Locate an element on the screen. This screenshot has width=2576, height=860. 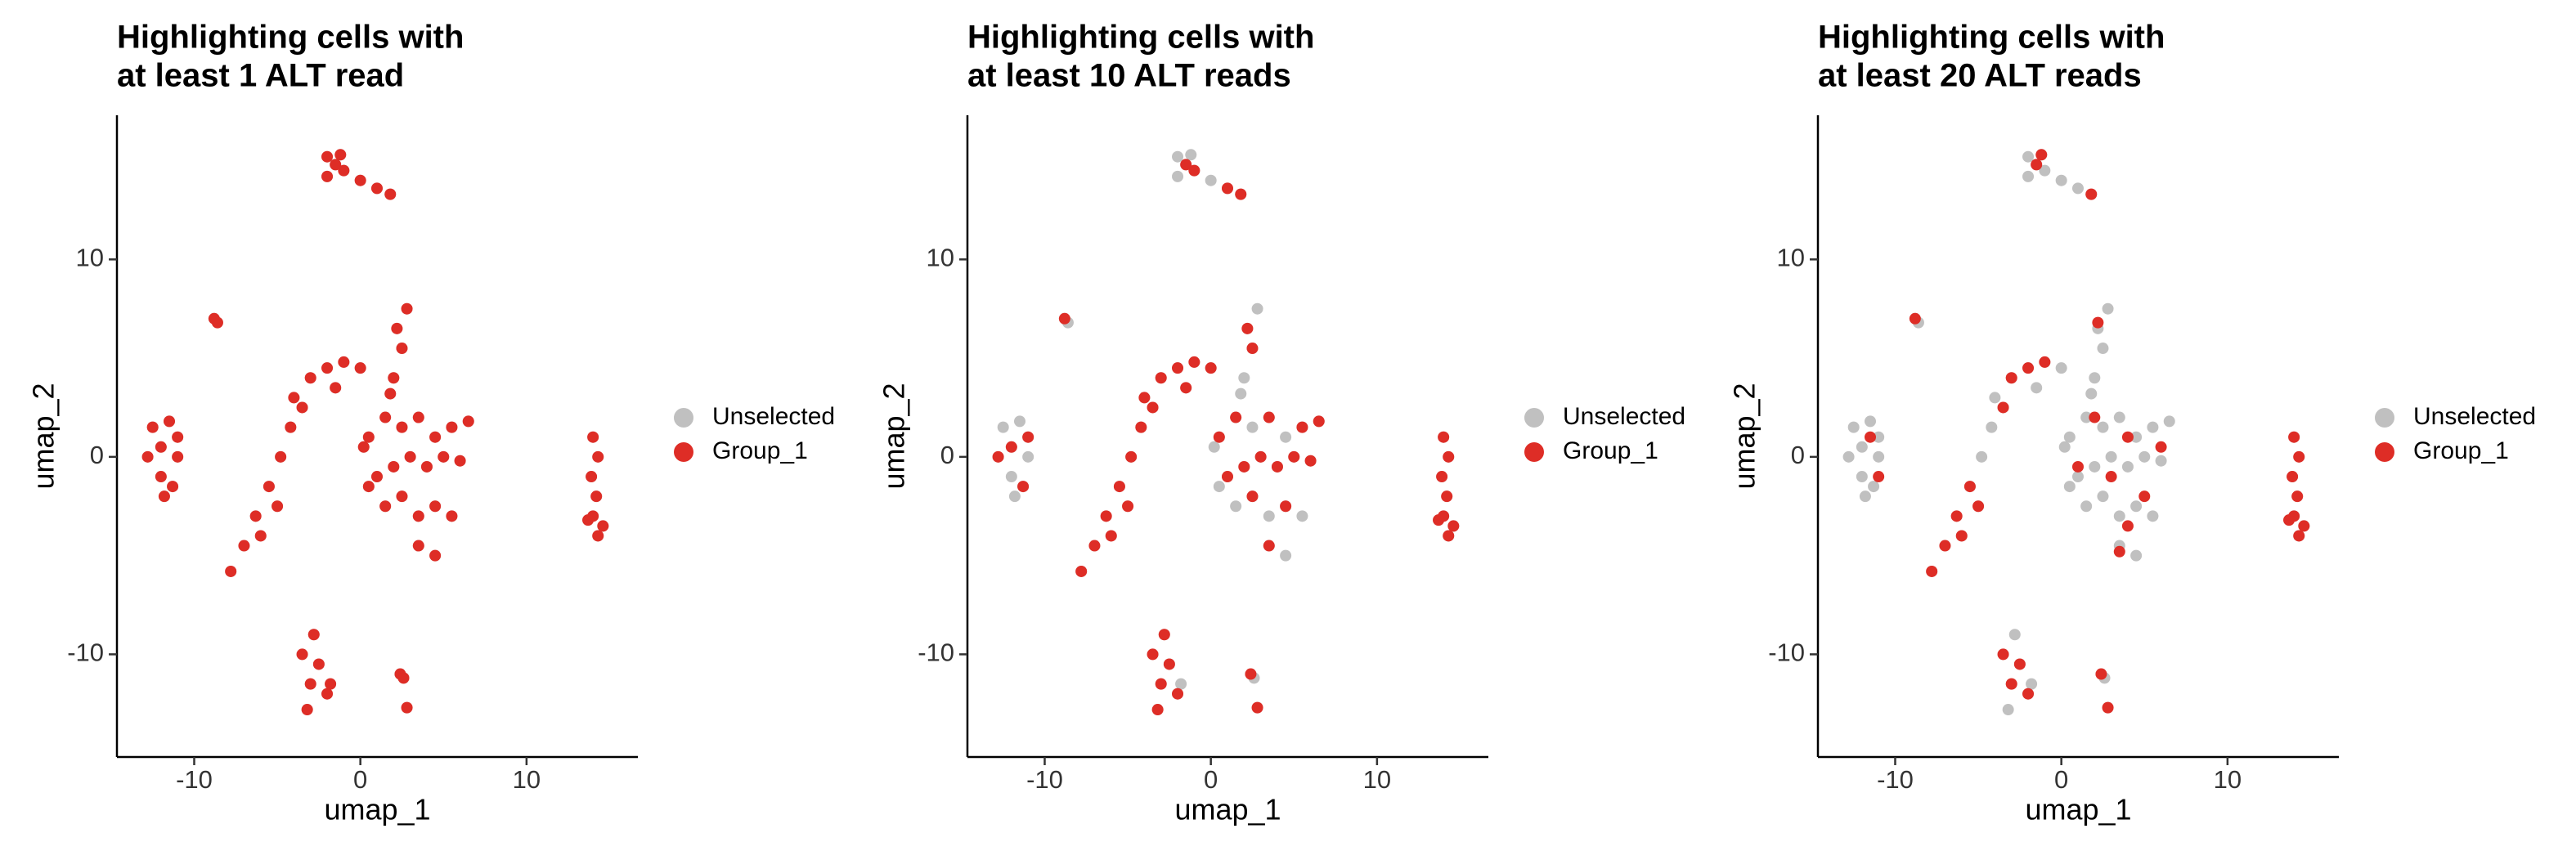
legend-label: Unselected is located at coordinates (2474, 416).